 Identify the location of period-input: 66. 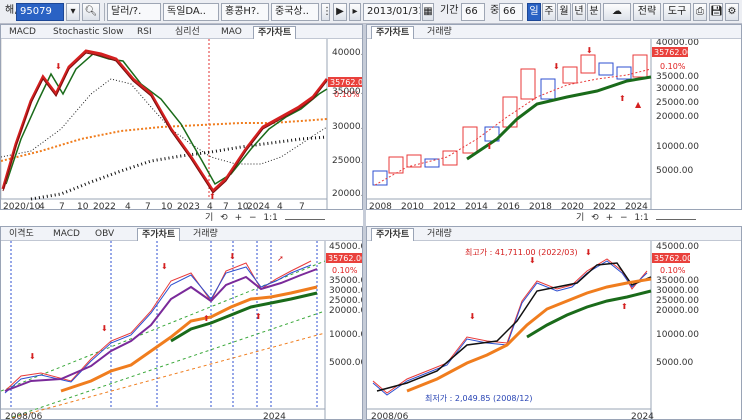
(473, 12).